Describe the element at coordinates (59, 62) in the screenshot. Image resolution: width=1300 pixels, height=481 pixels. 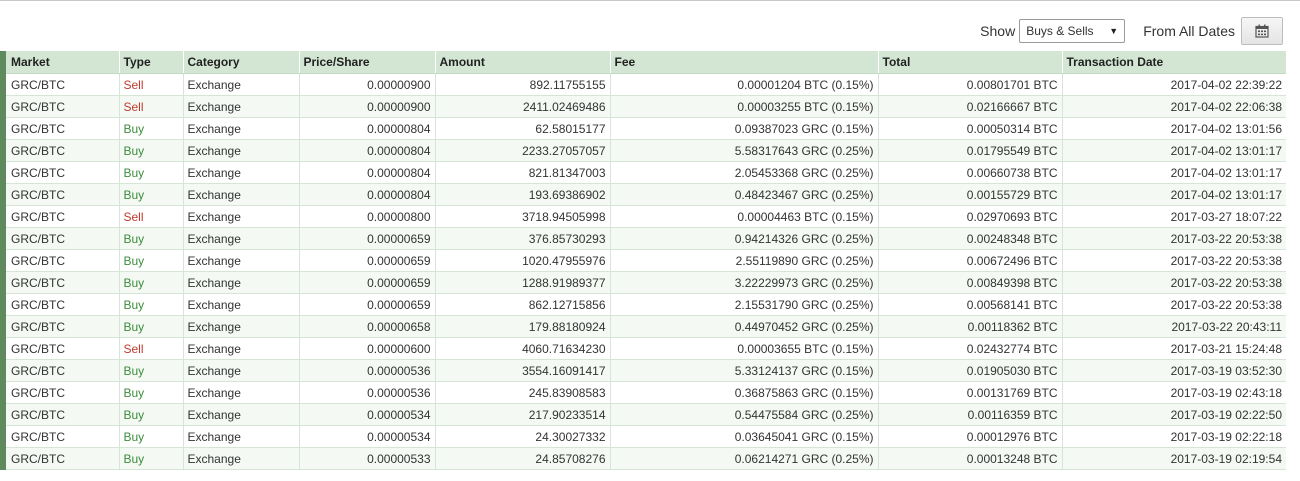
I see `column-header-market: Market` at that location.